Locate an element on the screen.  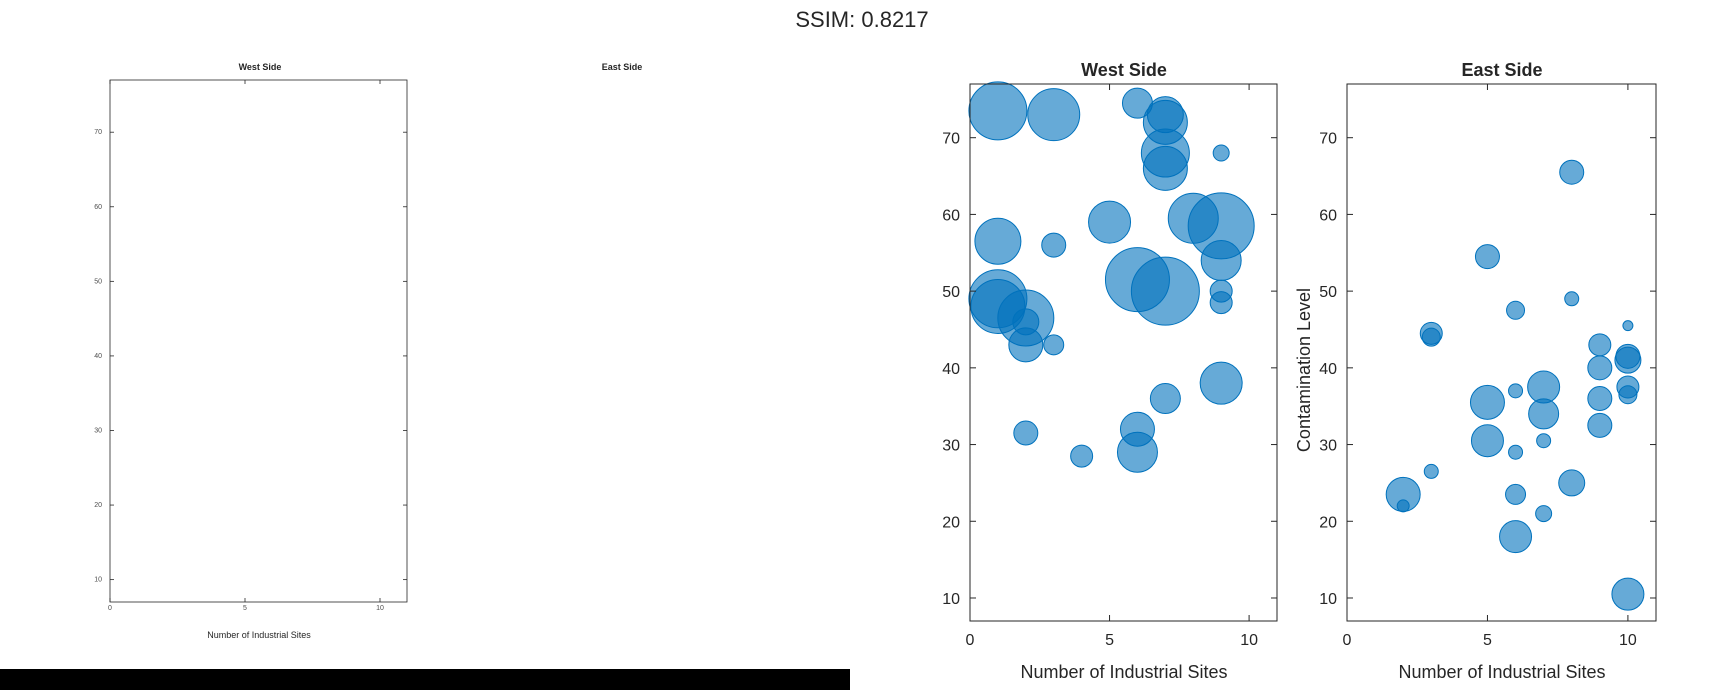
west-xtick-label: 10 is located at coordinates (1249, 640).